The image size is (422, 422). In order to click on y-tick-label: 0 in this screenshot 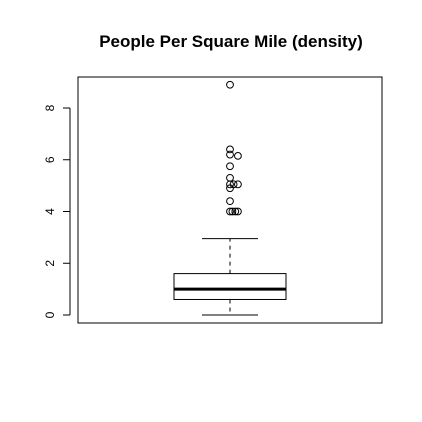, I will do `click(50, 314)`.